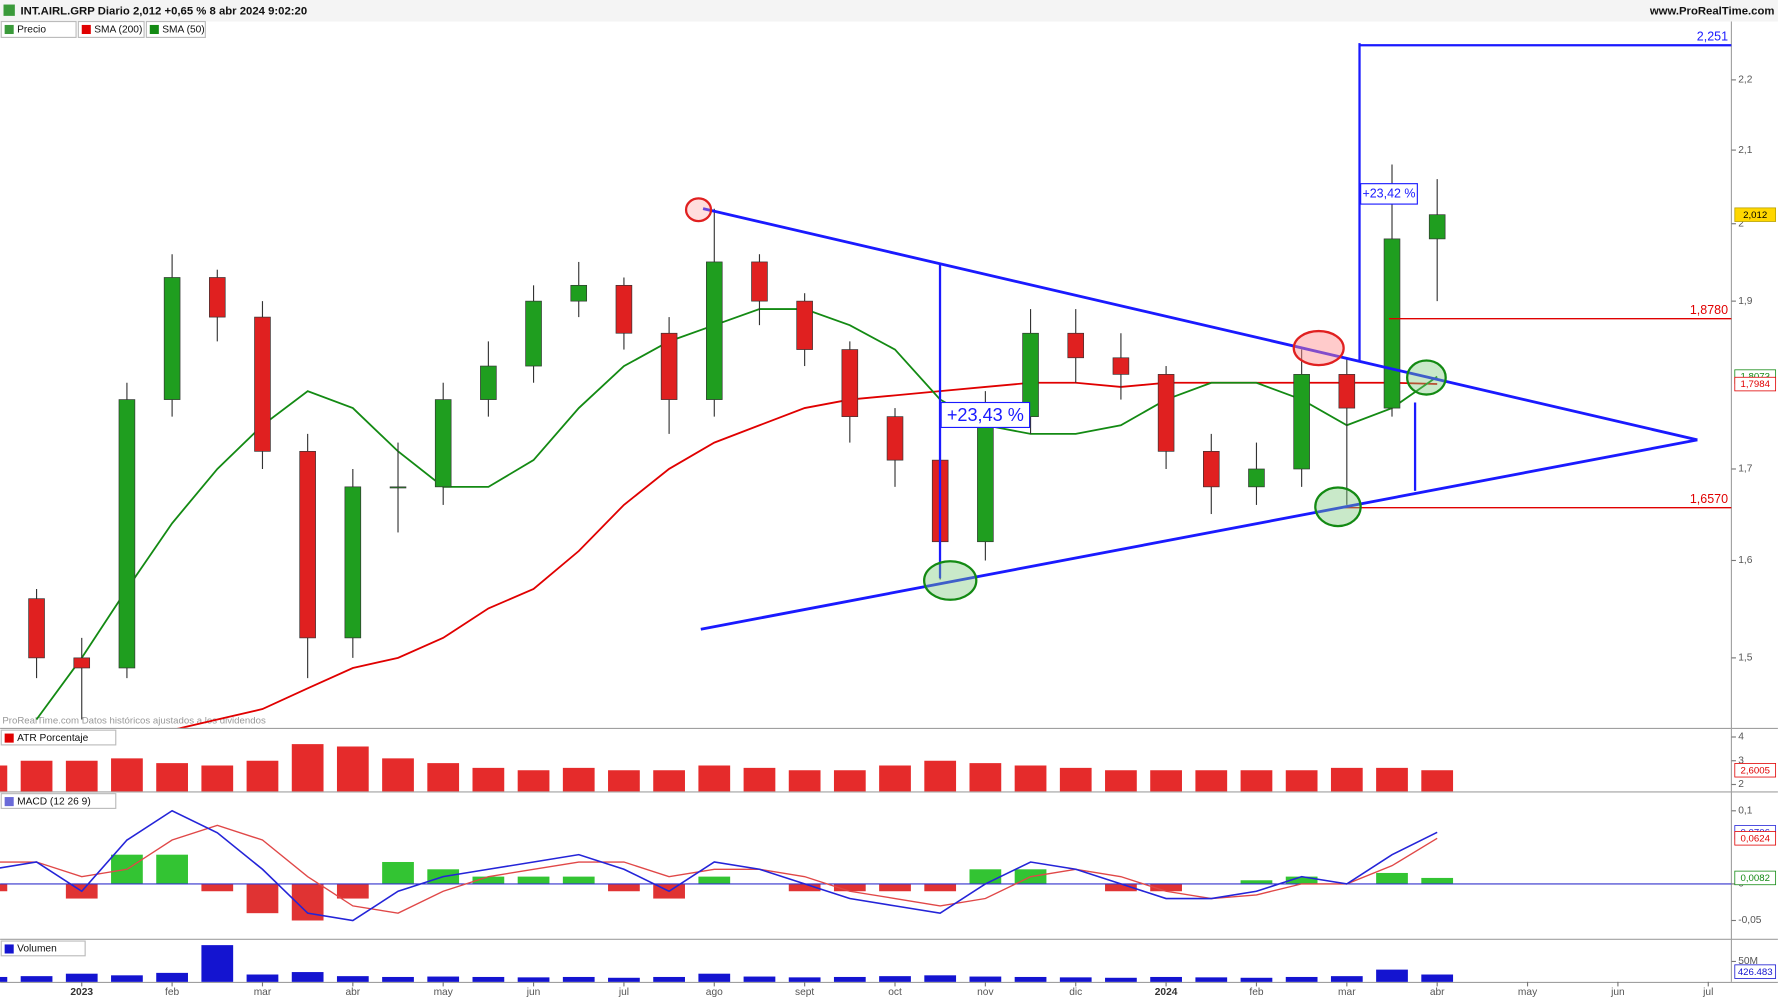  What do you see at coordinates (1437, 992) in the screenshot?
I see `x-tick-label: abr` at bounding box center [1437, 992].